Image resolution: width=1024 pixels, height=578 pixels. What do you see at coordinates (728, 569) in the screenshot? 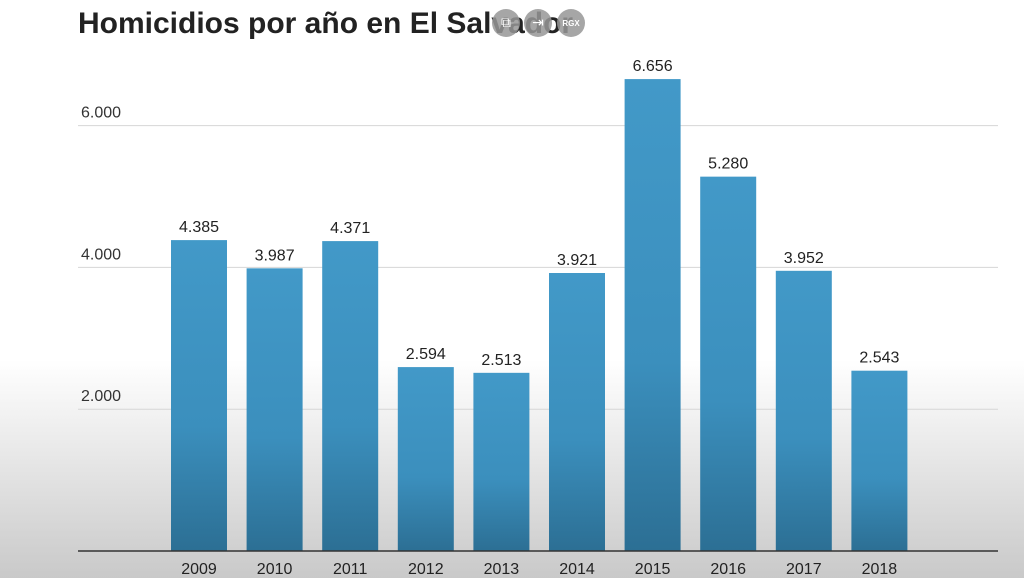
I see `x-tick-label: 2016` at bounding box center [728, 569].